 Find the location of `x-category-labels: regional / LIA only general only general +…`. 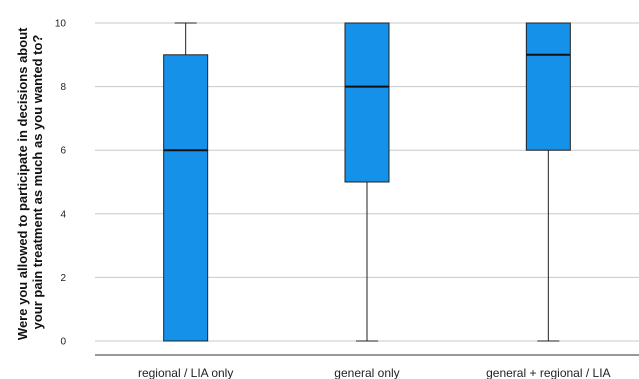

x-category-labels: regional / LIA only general only general +… is located at coordinates (374, 372).